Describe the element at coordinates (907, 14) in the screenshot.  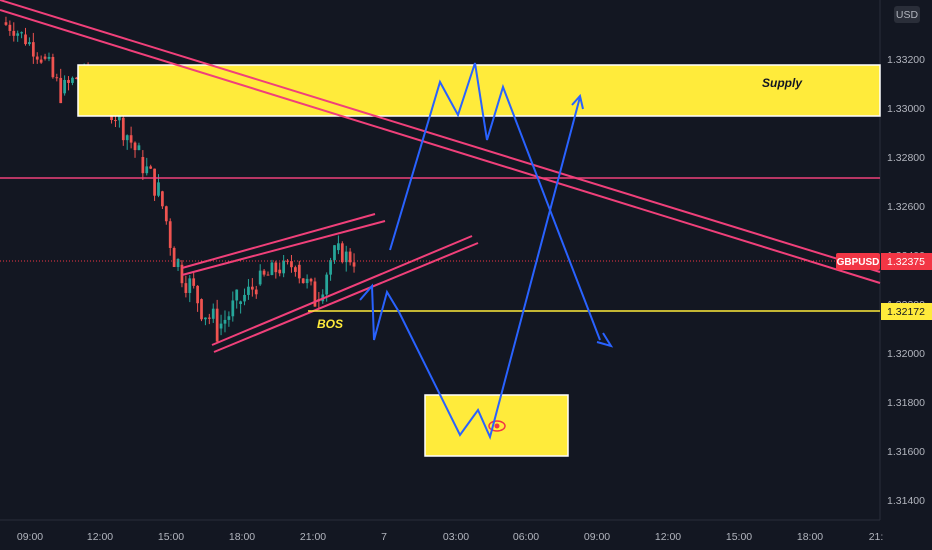
I see `currency-badge` at that location.